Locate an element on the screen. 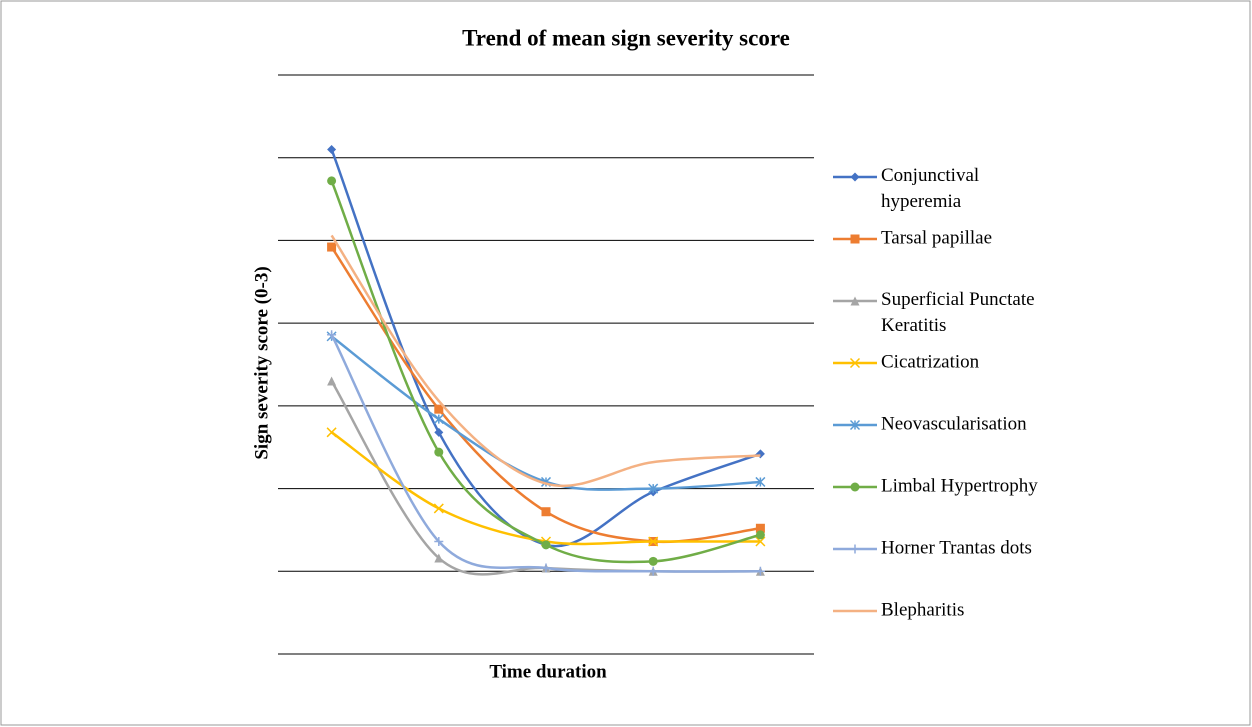 This screenshot has width=1252, height=727. legend-label: Blepharitis is located at coordinates (922, 609).